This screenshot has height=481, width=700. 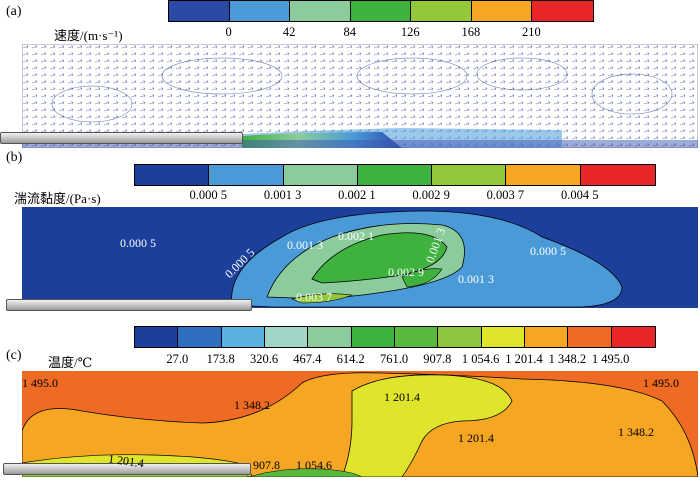 I want to click on lance-rod-c, so click(x=127, y=469).